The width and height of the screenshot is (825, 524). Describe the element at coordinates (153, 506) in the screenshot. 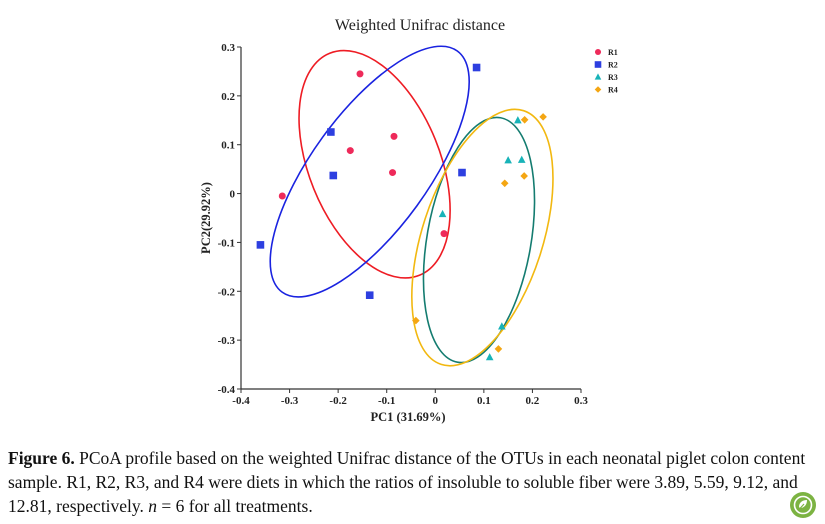

I see `caption-n: n` at that location.